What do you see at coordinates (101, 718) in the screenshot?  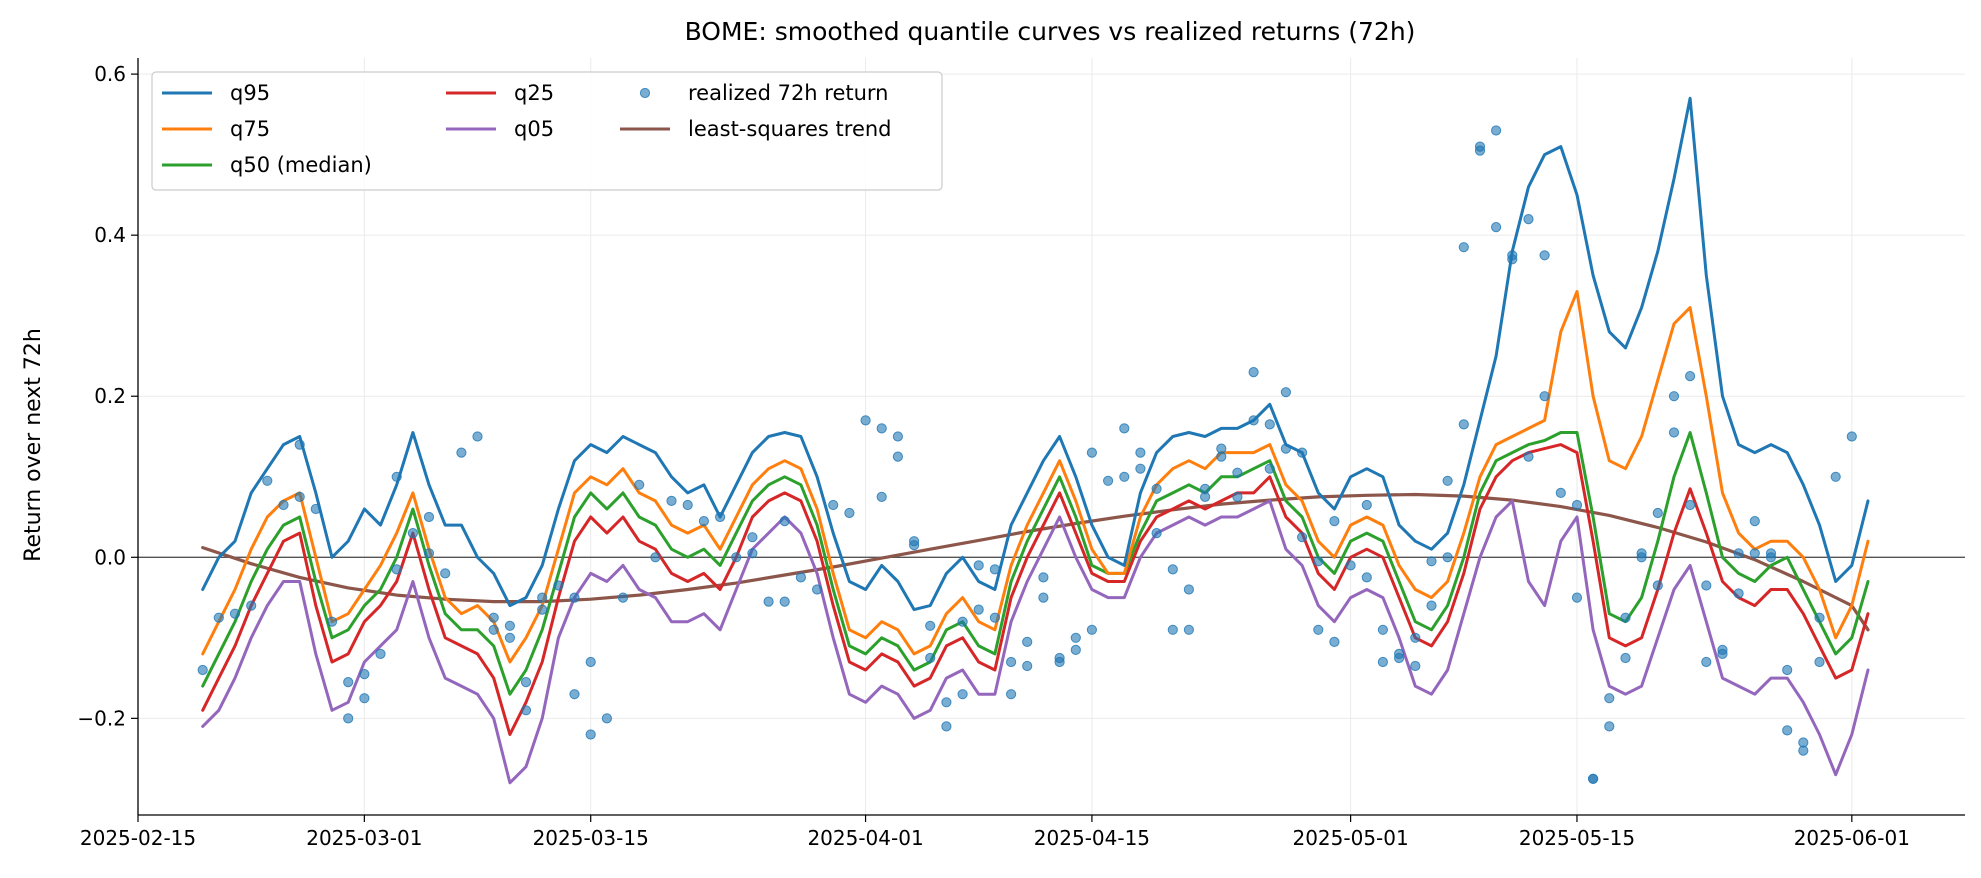 I see `y-tick-label: −0.2` at bounding box center [101, 718].